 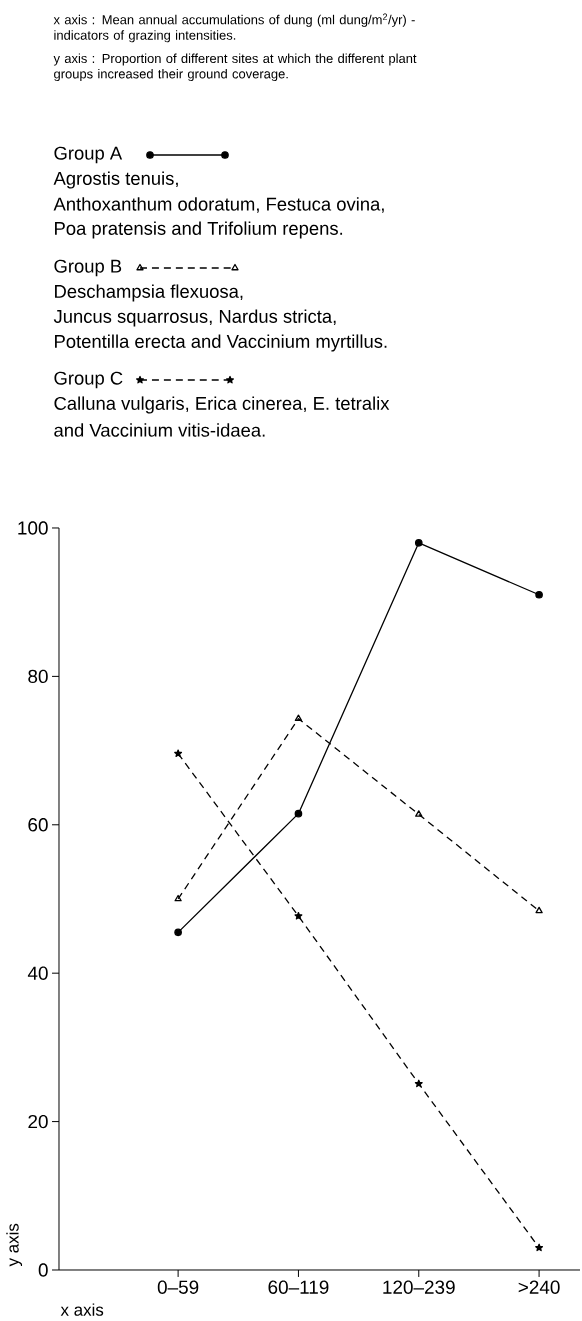 I want to click on x-axis-title: x axis, so click(x=82, y=1309).